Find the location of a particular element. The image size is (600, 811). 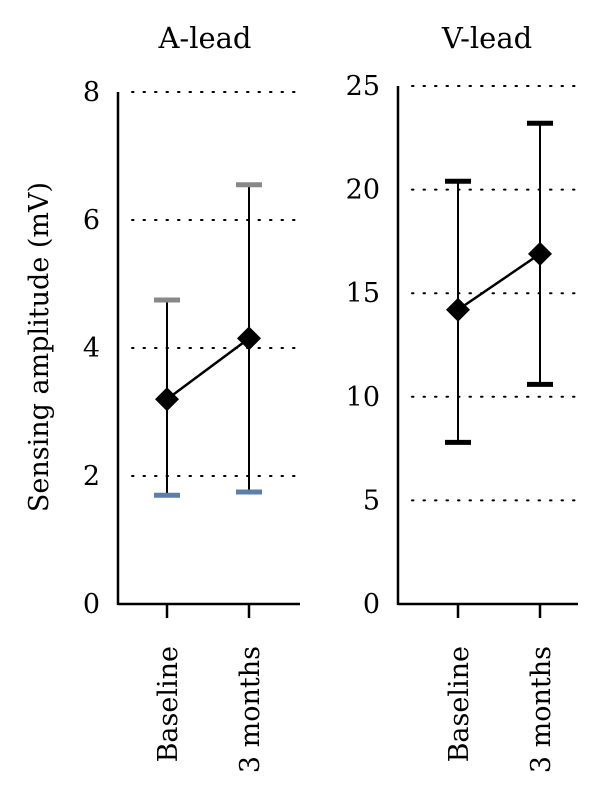

panel-title: V-lead is located at coordinates (486, 38).